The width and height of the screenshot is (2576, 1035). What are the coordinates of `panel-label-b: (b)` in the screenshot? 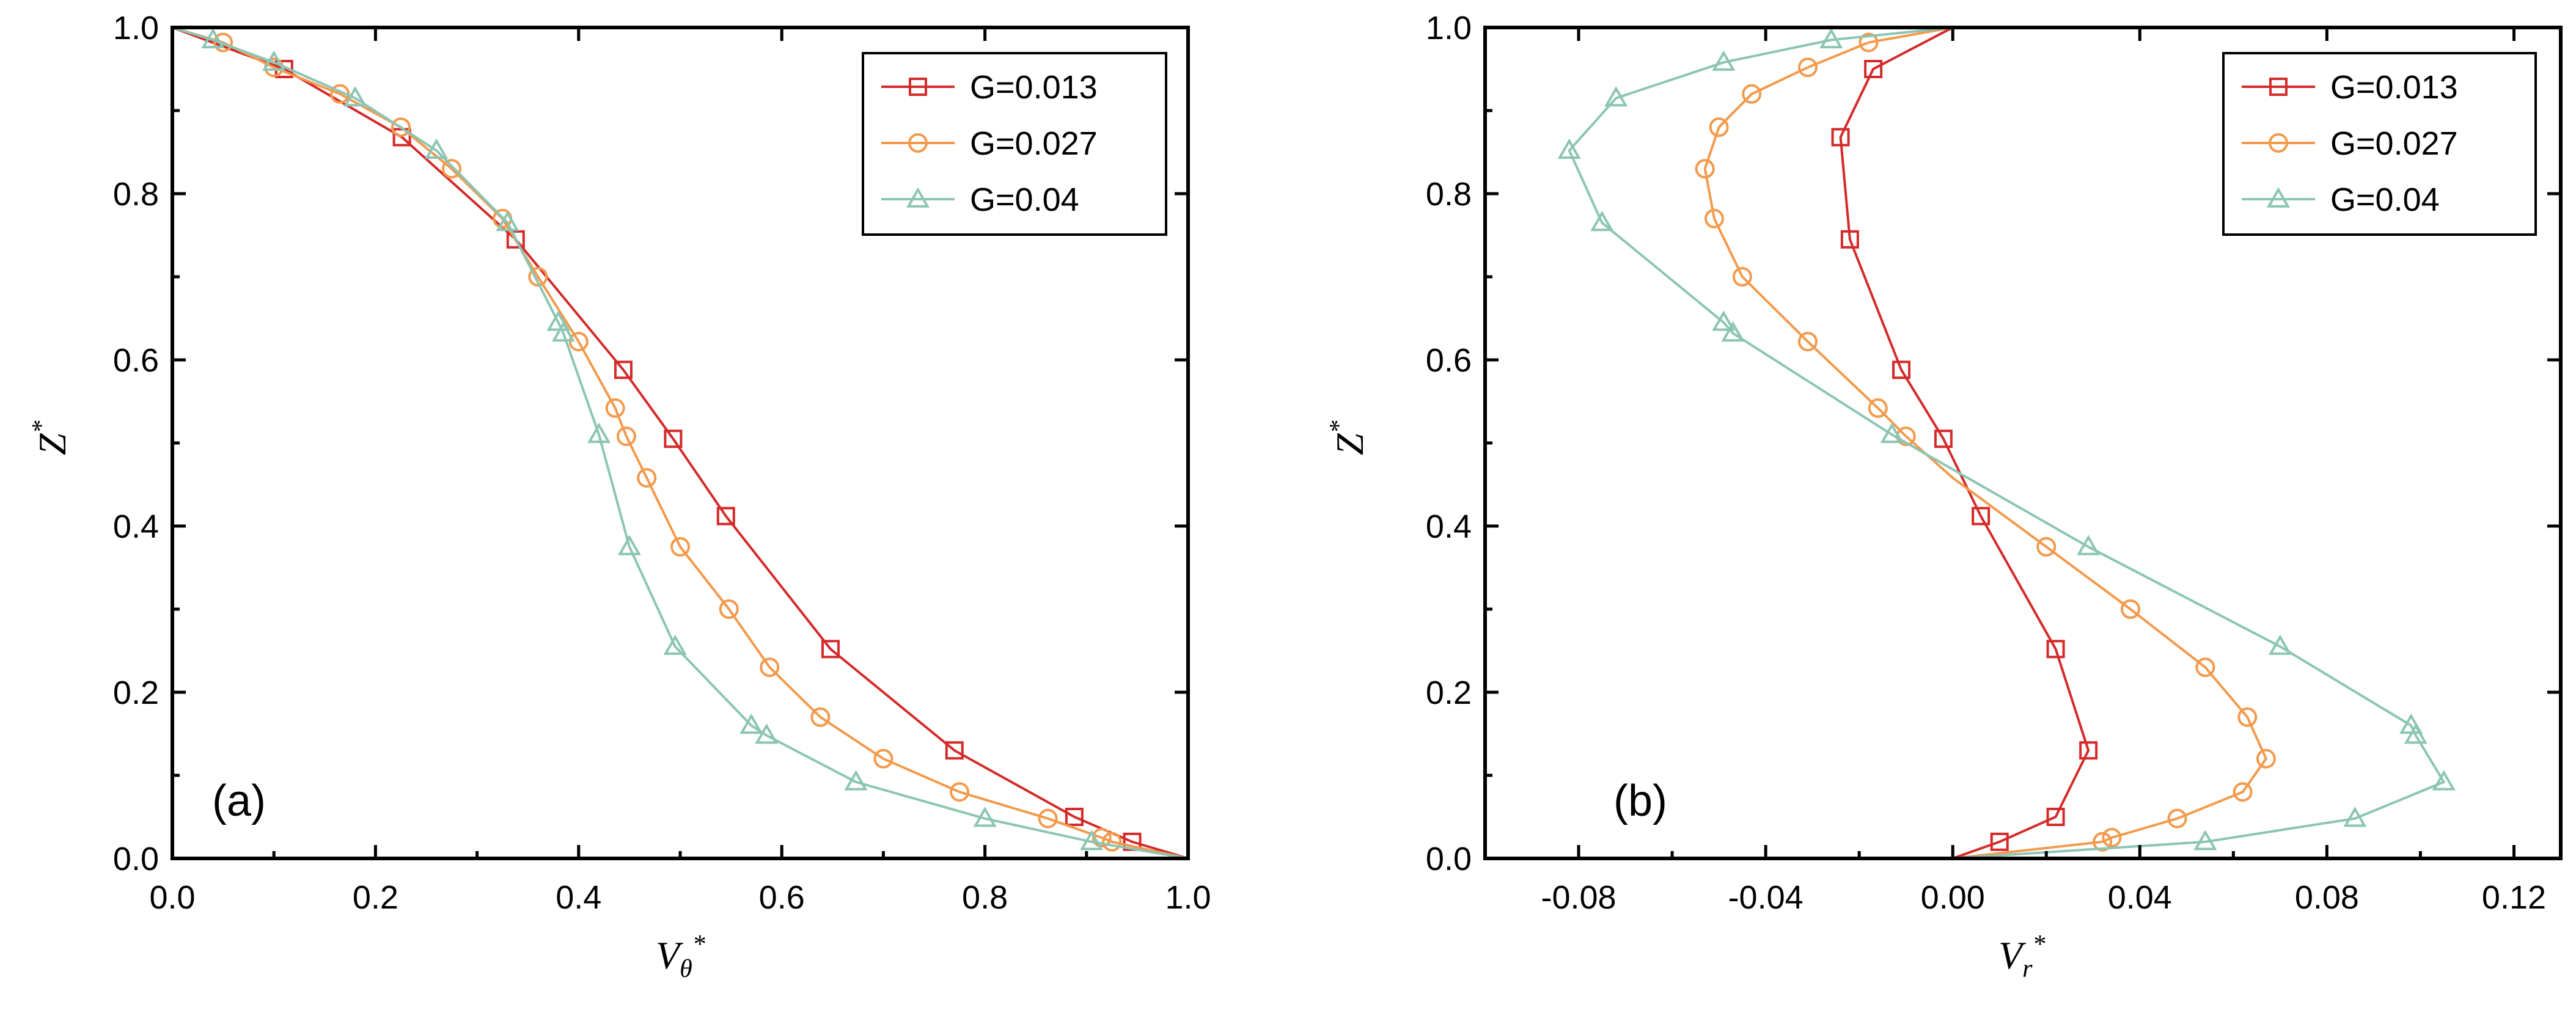 It's located at (1640, 801).